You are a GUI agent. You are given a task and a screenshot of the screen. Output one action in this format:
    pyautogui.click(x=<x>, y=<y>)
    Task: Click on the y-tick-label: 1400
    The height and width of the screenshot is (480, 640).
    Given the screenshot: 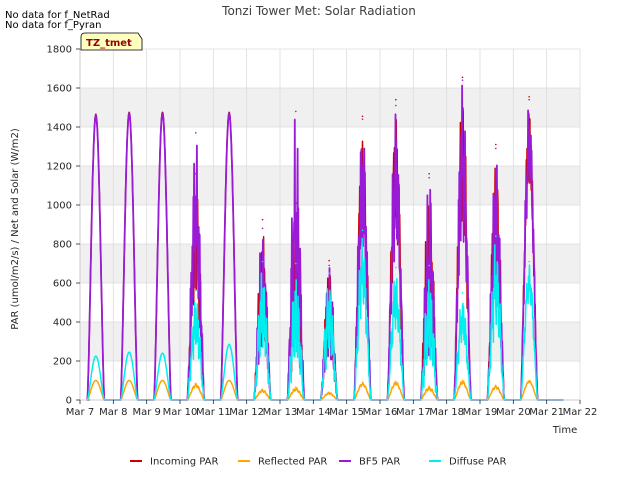 What is the action you would take?
    pyautogui.click(x=59, y=128)
    